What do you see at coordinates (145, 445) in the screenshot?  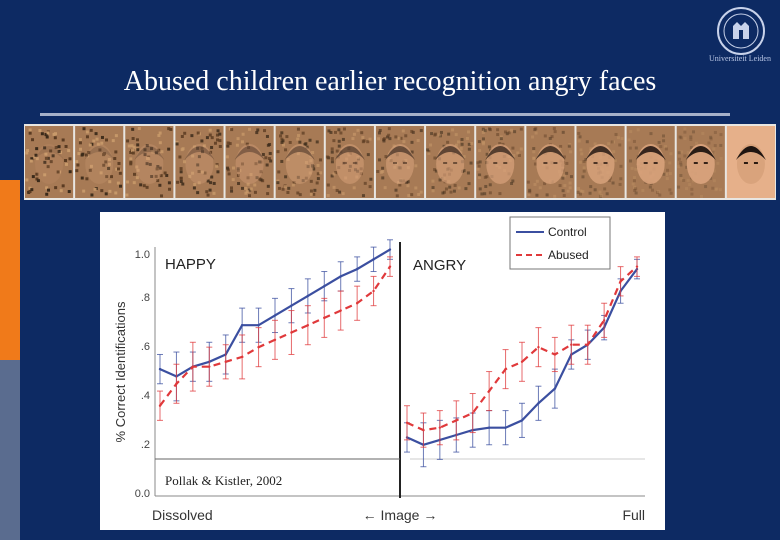 I see `y-tick-label: .2` at bounding box center [145, 445].